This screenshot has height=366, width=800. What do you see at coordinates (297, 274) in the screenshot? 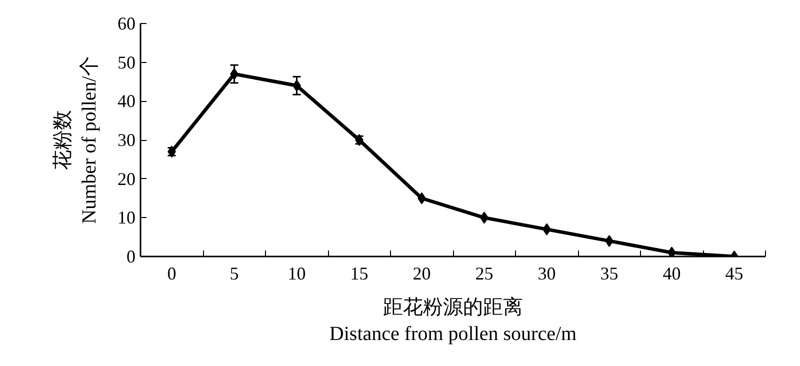
I see `x-tick-label: 10` at bounding box center [297, 274].